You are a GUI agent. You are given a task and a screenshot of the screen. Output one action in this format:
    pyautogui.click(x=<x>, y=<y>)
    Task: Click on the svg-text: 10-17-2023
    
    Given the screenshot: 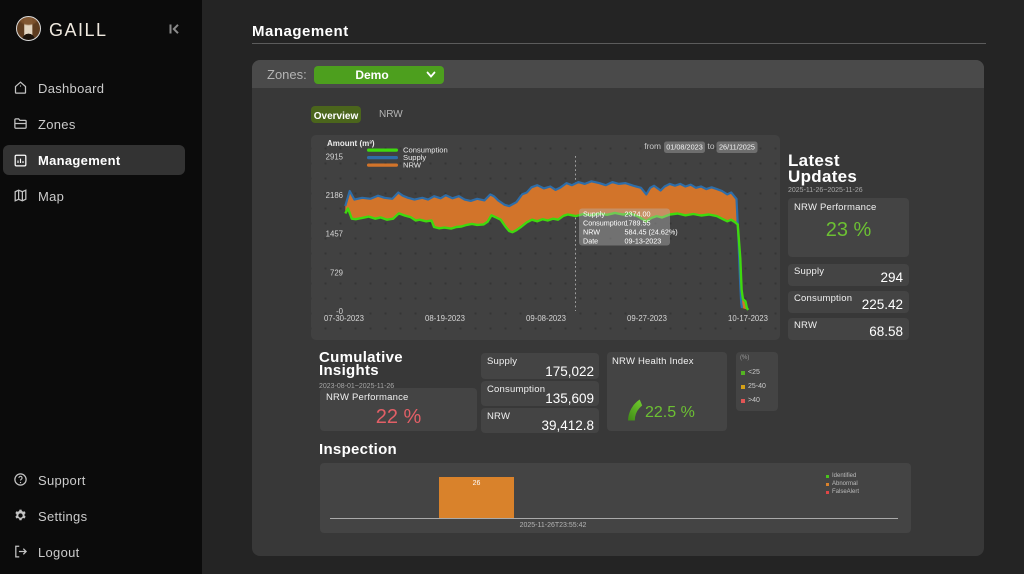 What is the action you would take?
    pyautogui.click(x=748, y=318)
    